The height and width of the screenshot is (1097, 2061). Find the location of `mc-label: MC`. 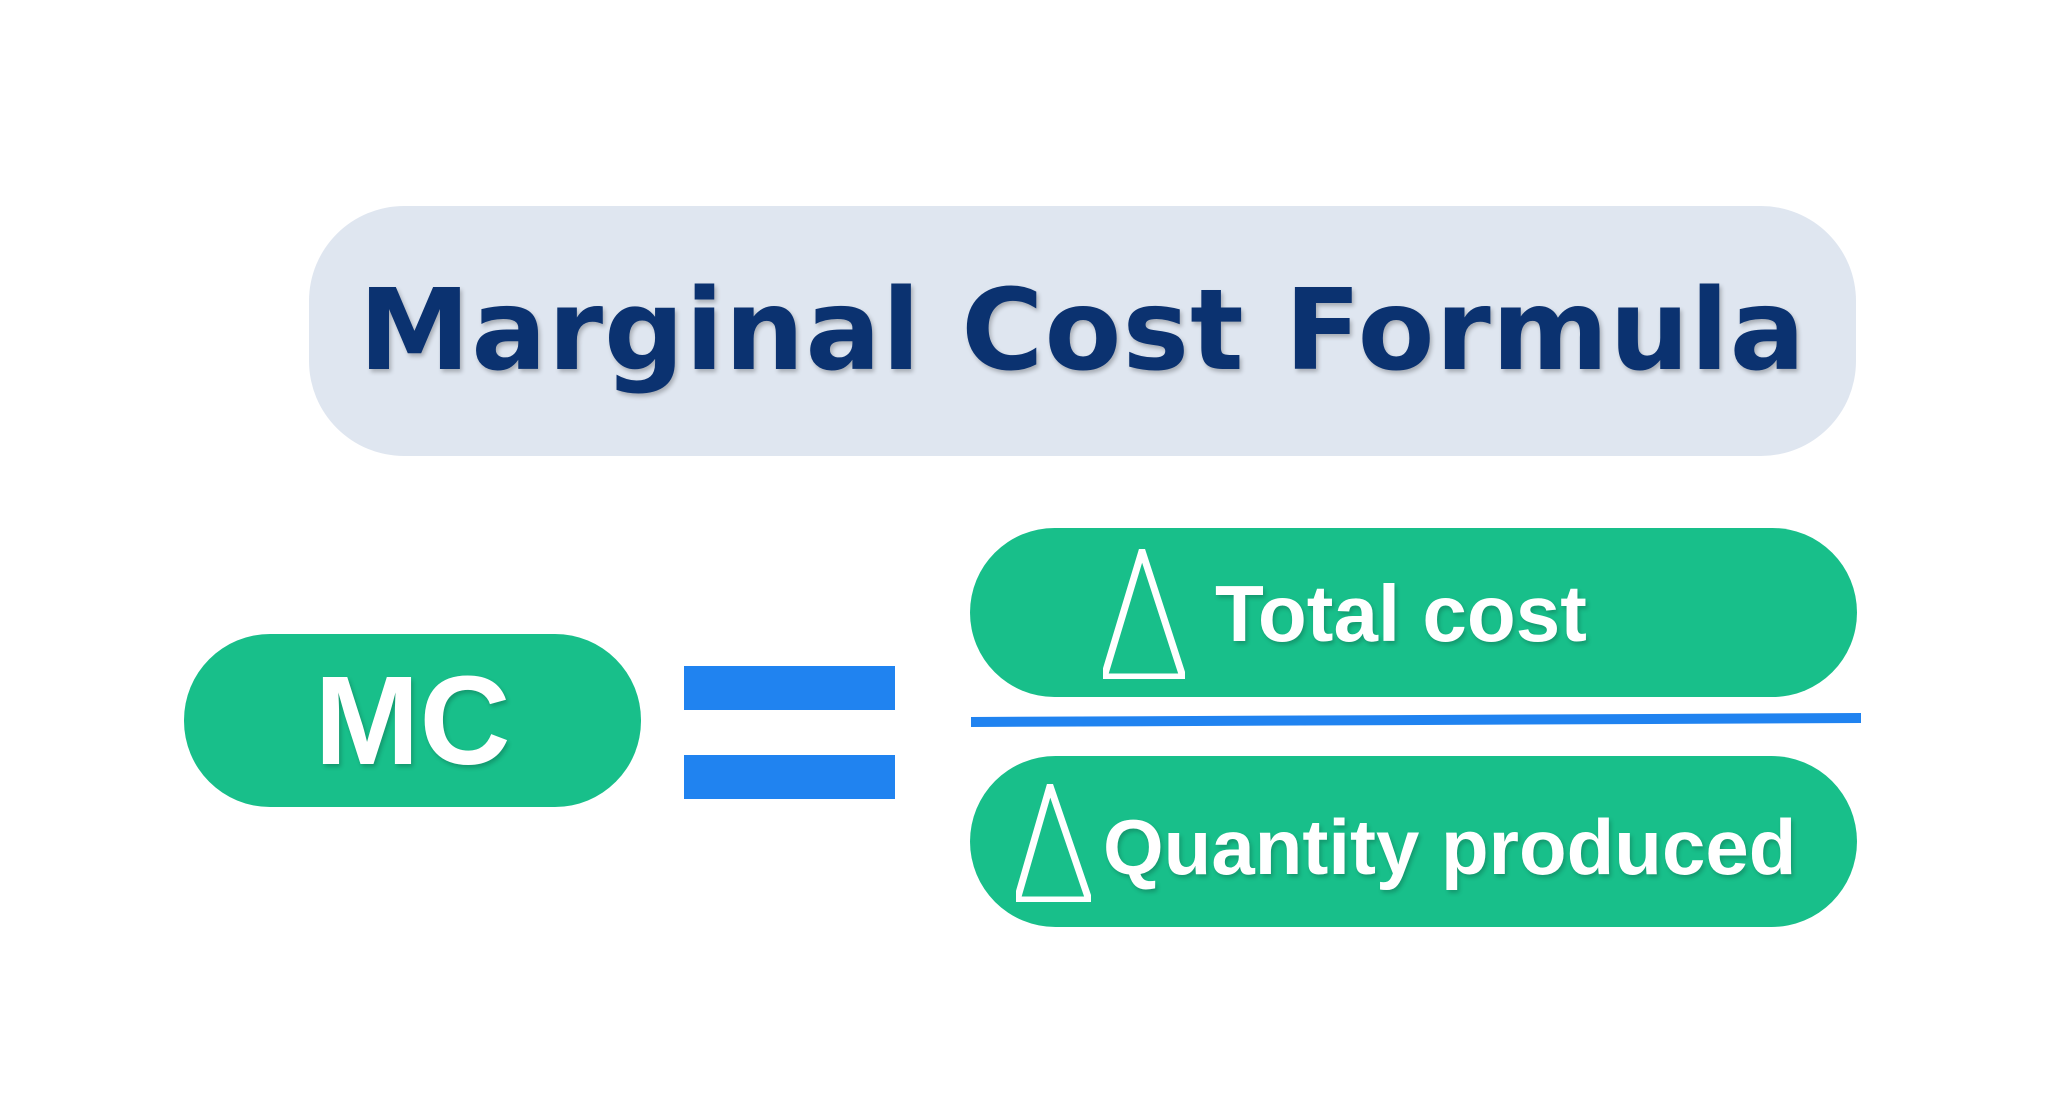

mc-label: MC is located at coordinates (412, 720).